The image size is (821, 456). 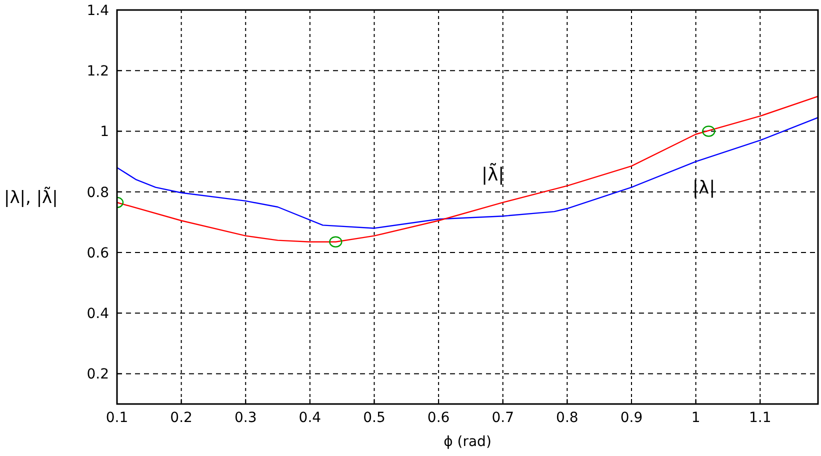 What do you see at coordinates (117, 418) in the screenshot?
I see `x-tick-label: 0.1` at bounding box center [117, 418].